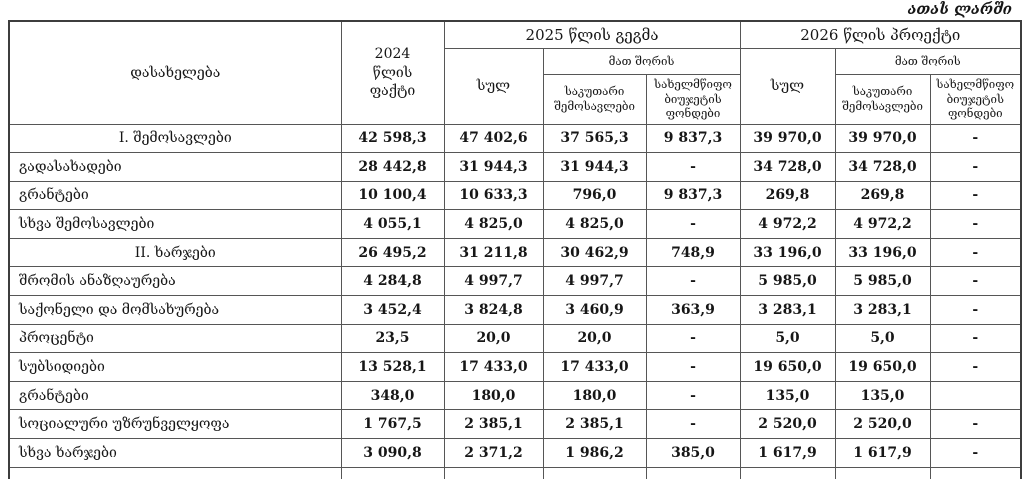 The height and width of the screenshot is (479, 1024). Describe the element at coordinates (882, 99) in the screenshot. I see `header-2026-own-revenues: საკუთარი შემოსავლები` at that location.